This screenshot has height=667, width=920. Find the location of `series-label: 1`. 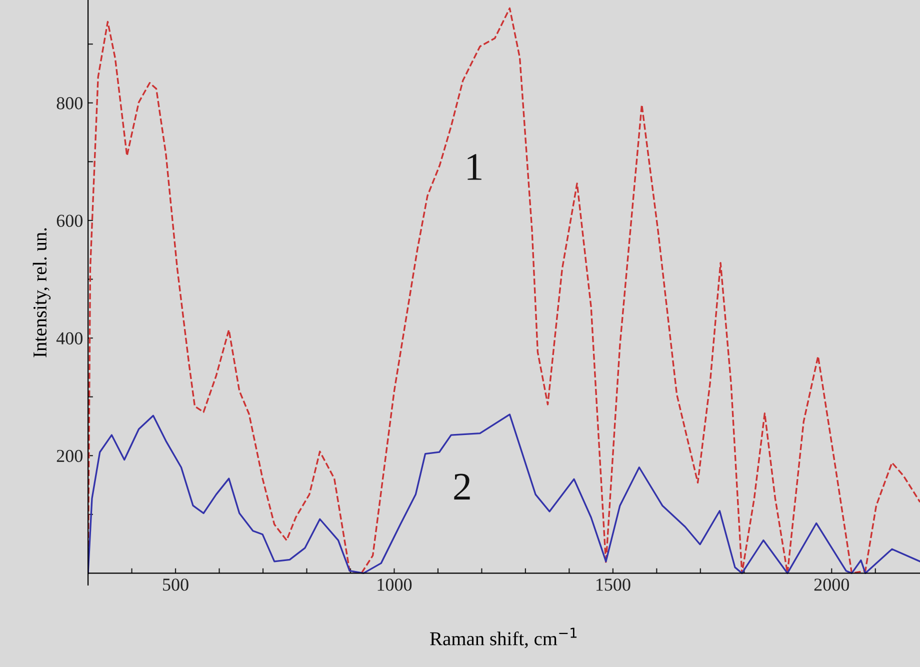

series-label: 1 is located at coordinates (475, 167).